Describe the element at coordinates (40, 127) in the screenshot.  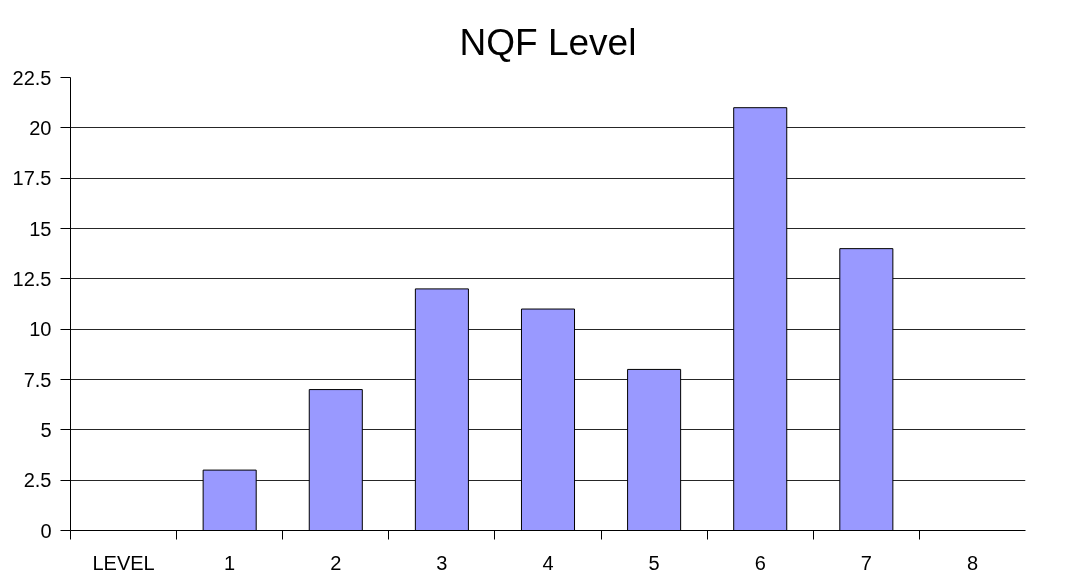
I see `y-tick-label: 20` at that location.